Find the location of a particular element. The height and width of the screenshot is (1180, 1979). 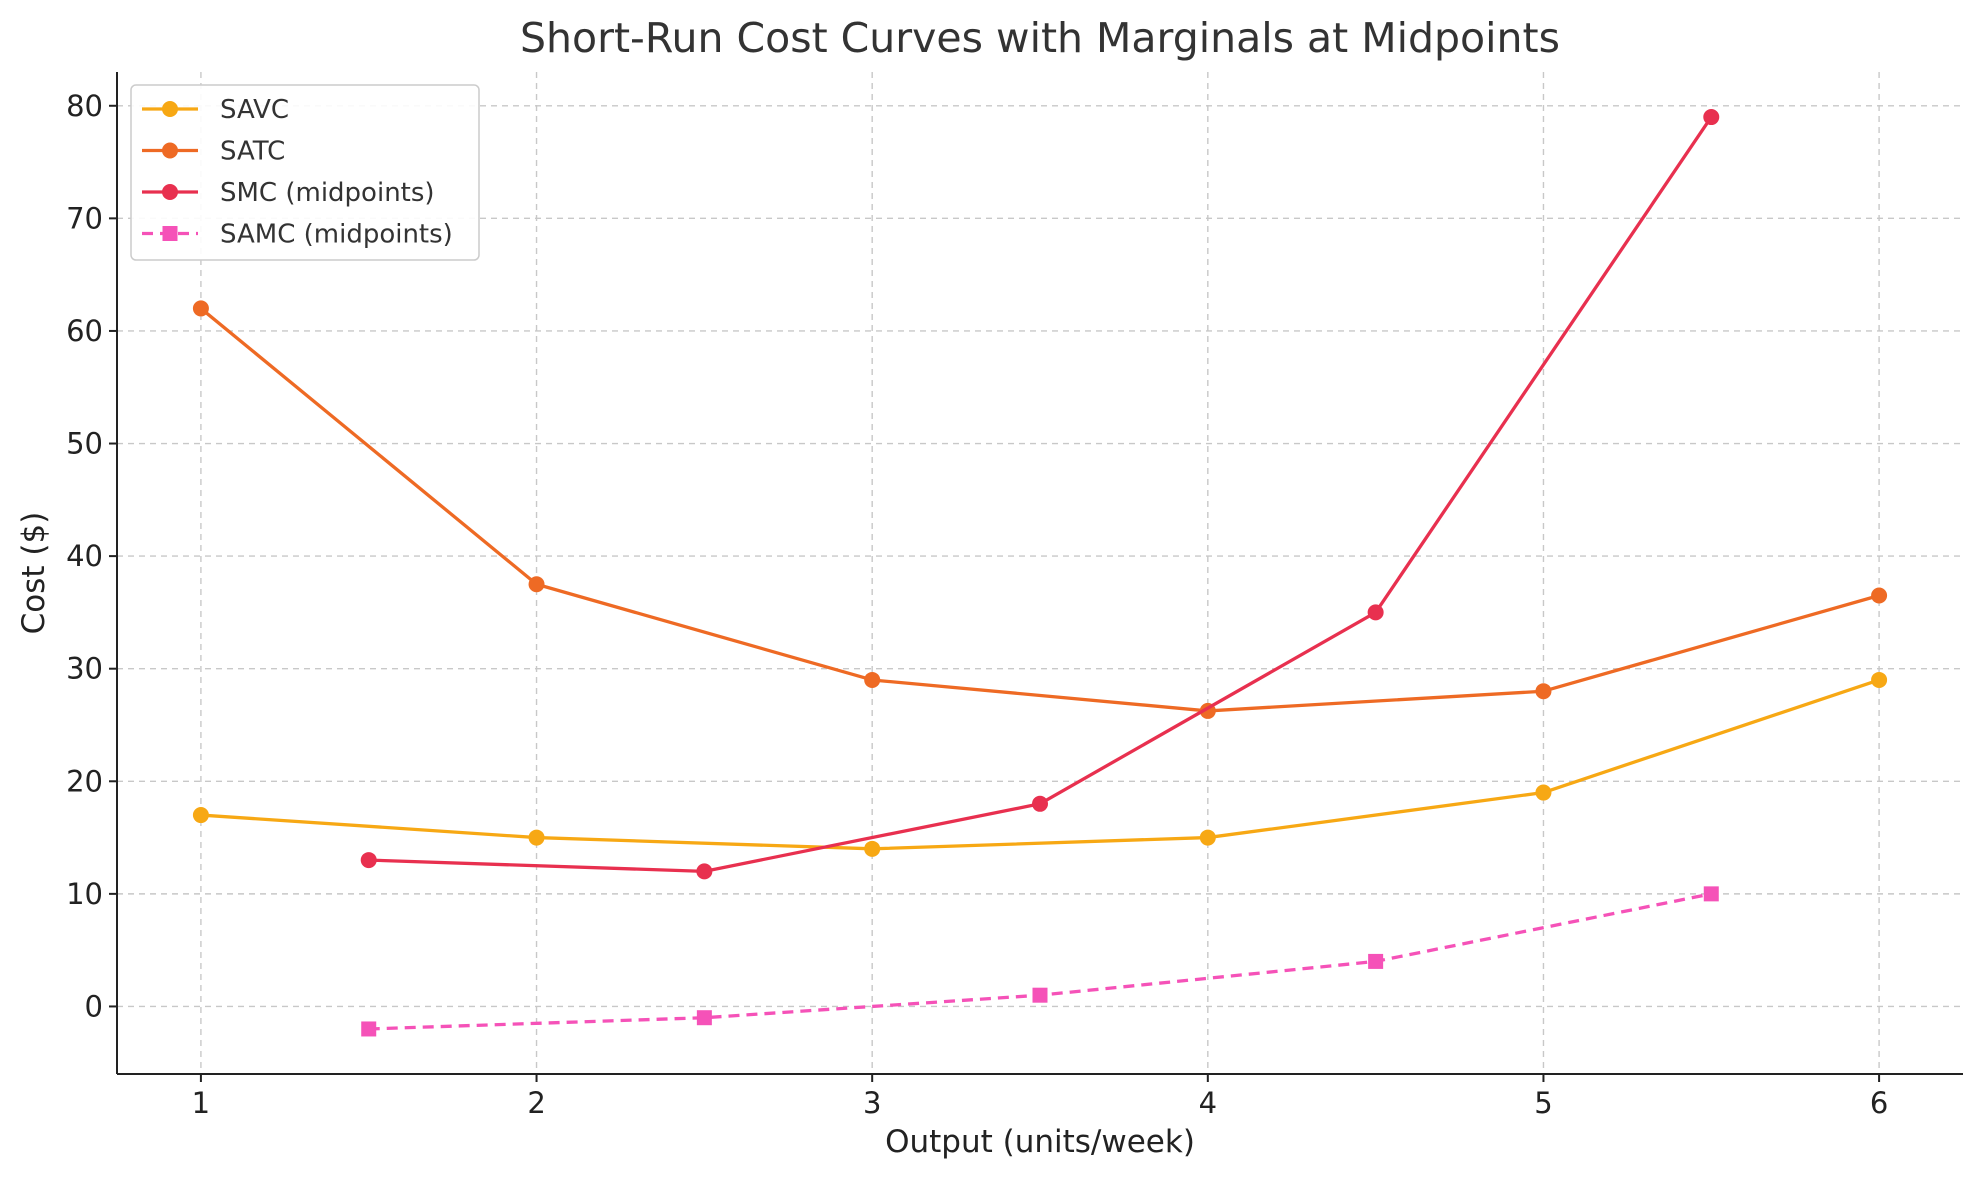

x-tick-label: 2 is located at coordinates (536, 1103).